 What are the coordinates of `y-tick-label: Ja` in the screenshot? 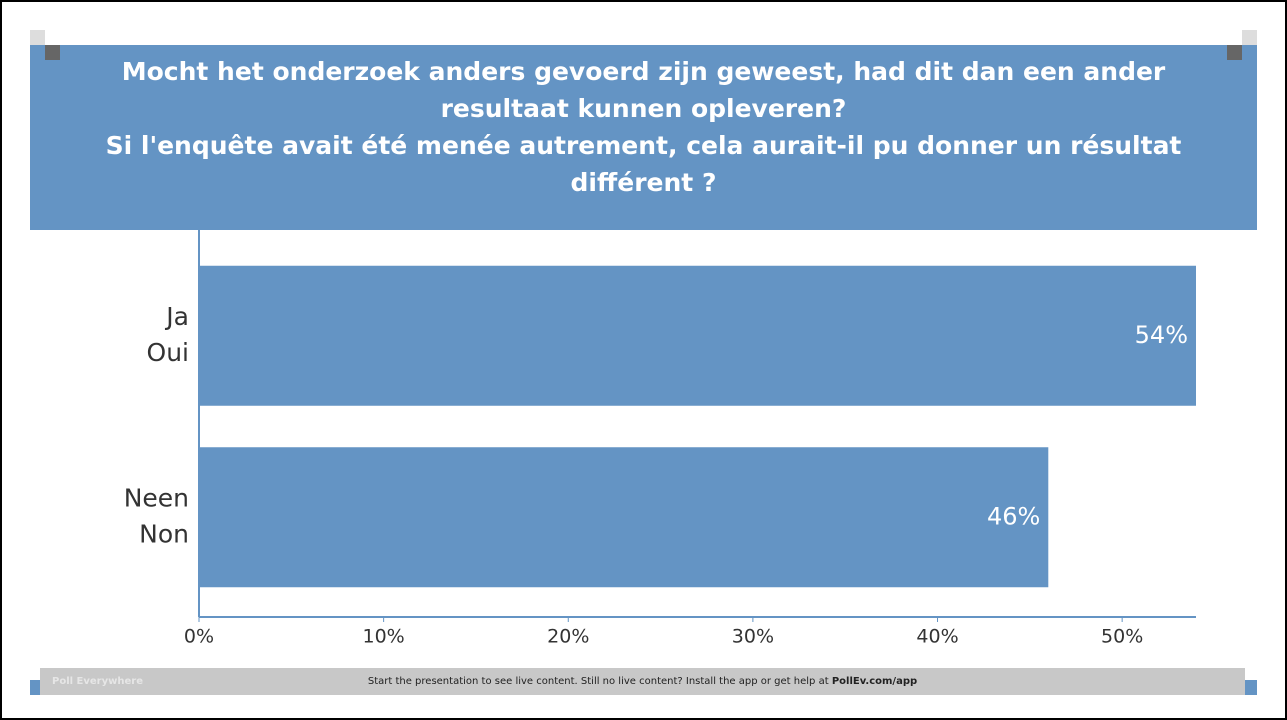 It's located at (176, 316).